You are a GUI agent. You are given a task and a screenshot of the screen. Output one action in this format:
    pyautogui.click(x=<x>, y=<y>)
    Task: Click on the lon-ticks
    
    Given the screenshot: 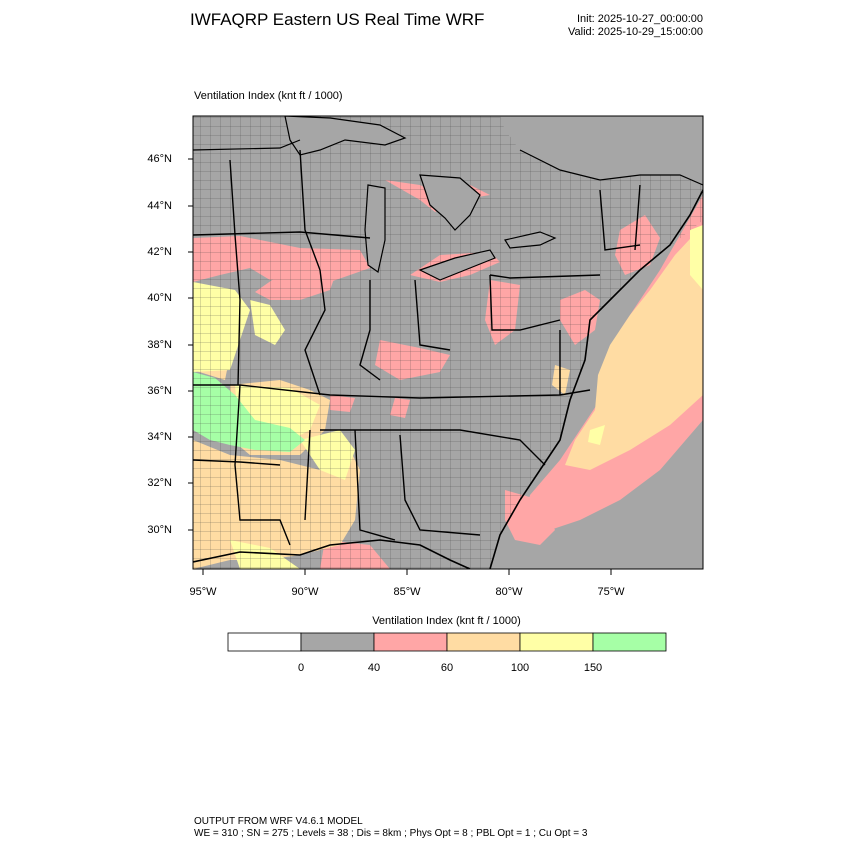 What is the action you would take?
    pyautogui.click(x=407, y=572)
    